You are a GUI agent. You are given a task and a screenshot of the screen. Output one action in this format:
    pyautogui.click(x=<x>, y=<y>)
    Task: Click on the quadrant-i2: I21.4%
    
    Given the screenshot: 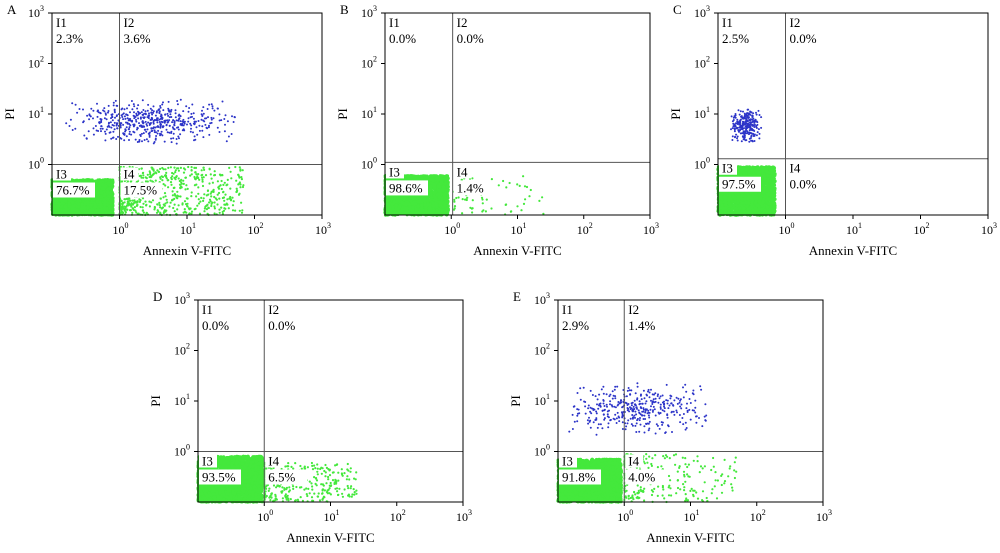 What is the action you would take?
    pyautogui.click(x=641, y=317)
    